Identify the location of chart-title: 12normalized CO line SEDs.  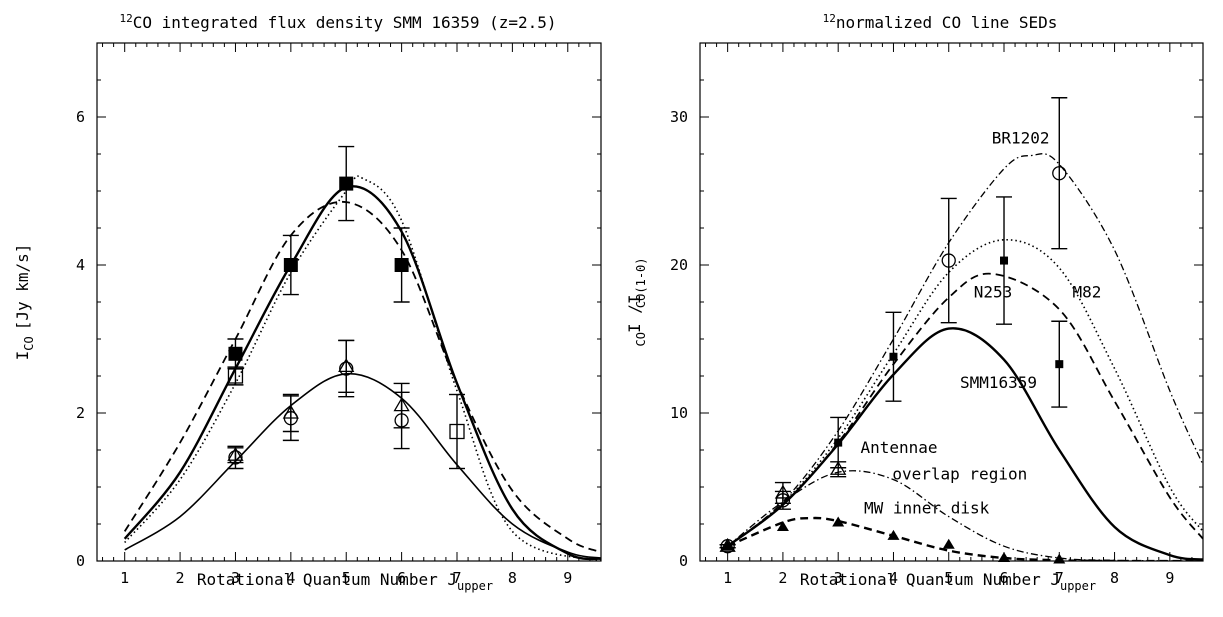
(940, 22).